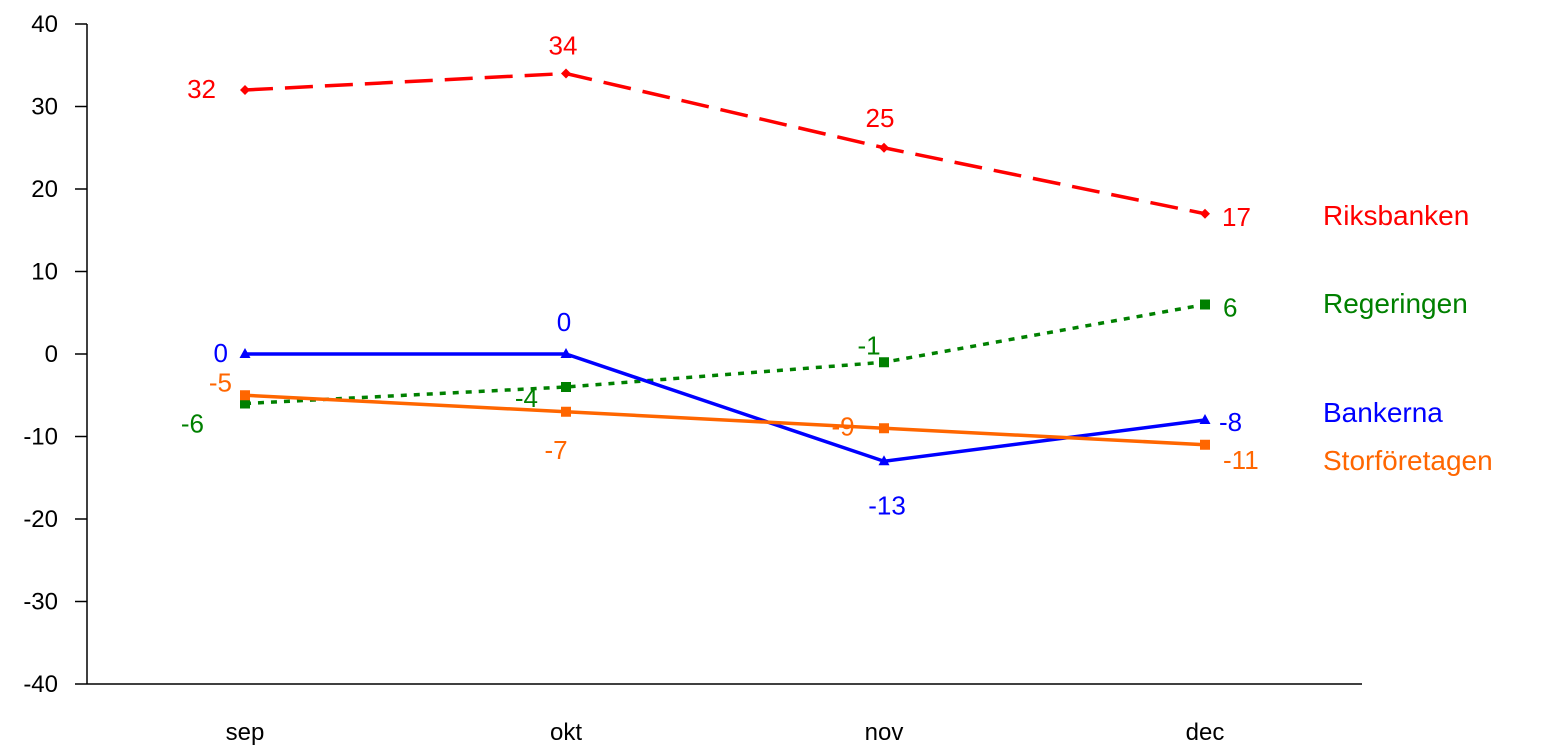  I want to click on data-label: 6, so click(1230, 308).